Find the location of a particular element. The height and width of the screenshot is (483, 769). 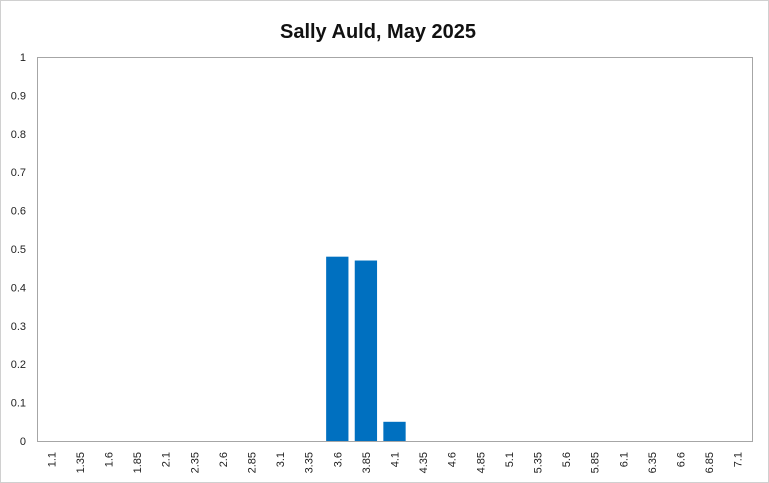

x-tick-label: 3.6 is located at coordinates (338, 459).